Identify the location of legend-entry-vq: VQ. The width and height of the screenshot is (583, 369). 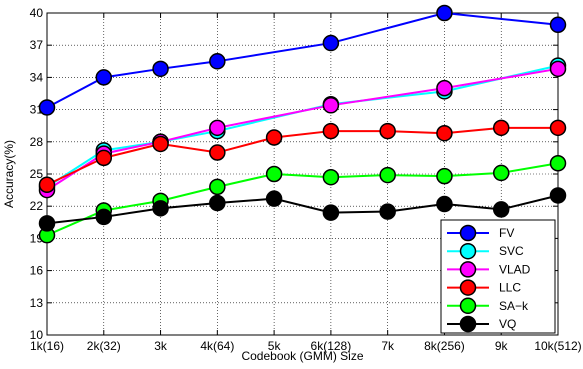
(481, 324).